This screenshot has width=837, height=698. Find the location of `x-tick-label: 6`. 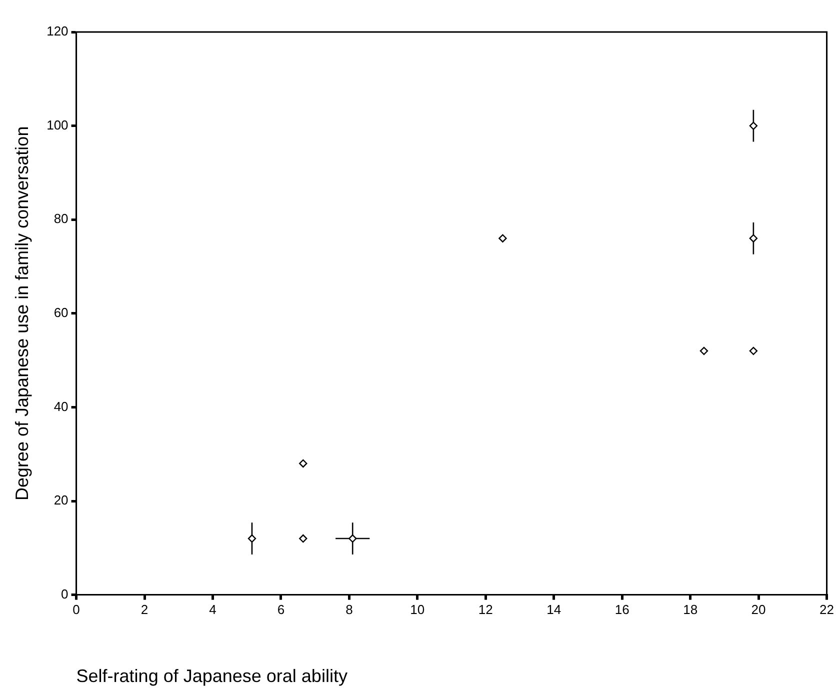

x-tick-label: 6 is located at coordinates (281, 610).